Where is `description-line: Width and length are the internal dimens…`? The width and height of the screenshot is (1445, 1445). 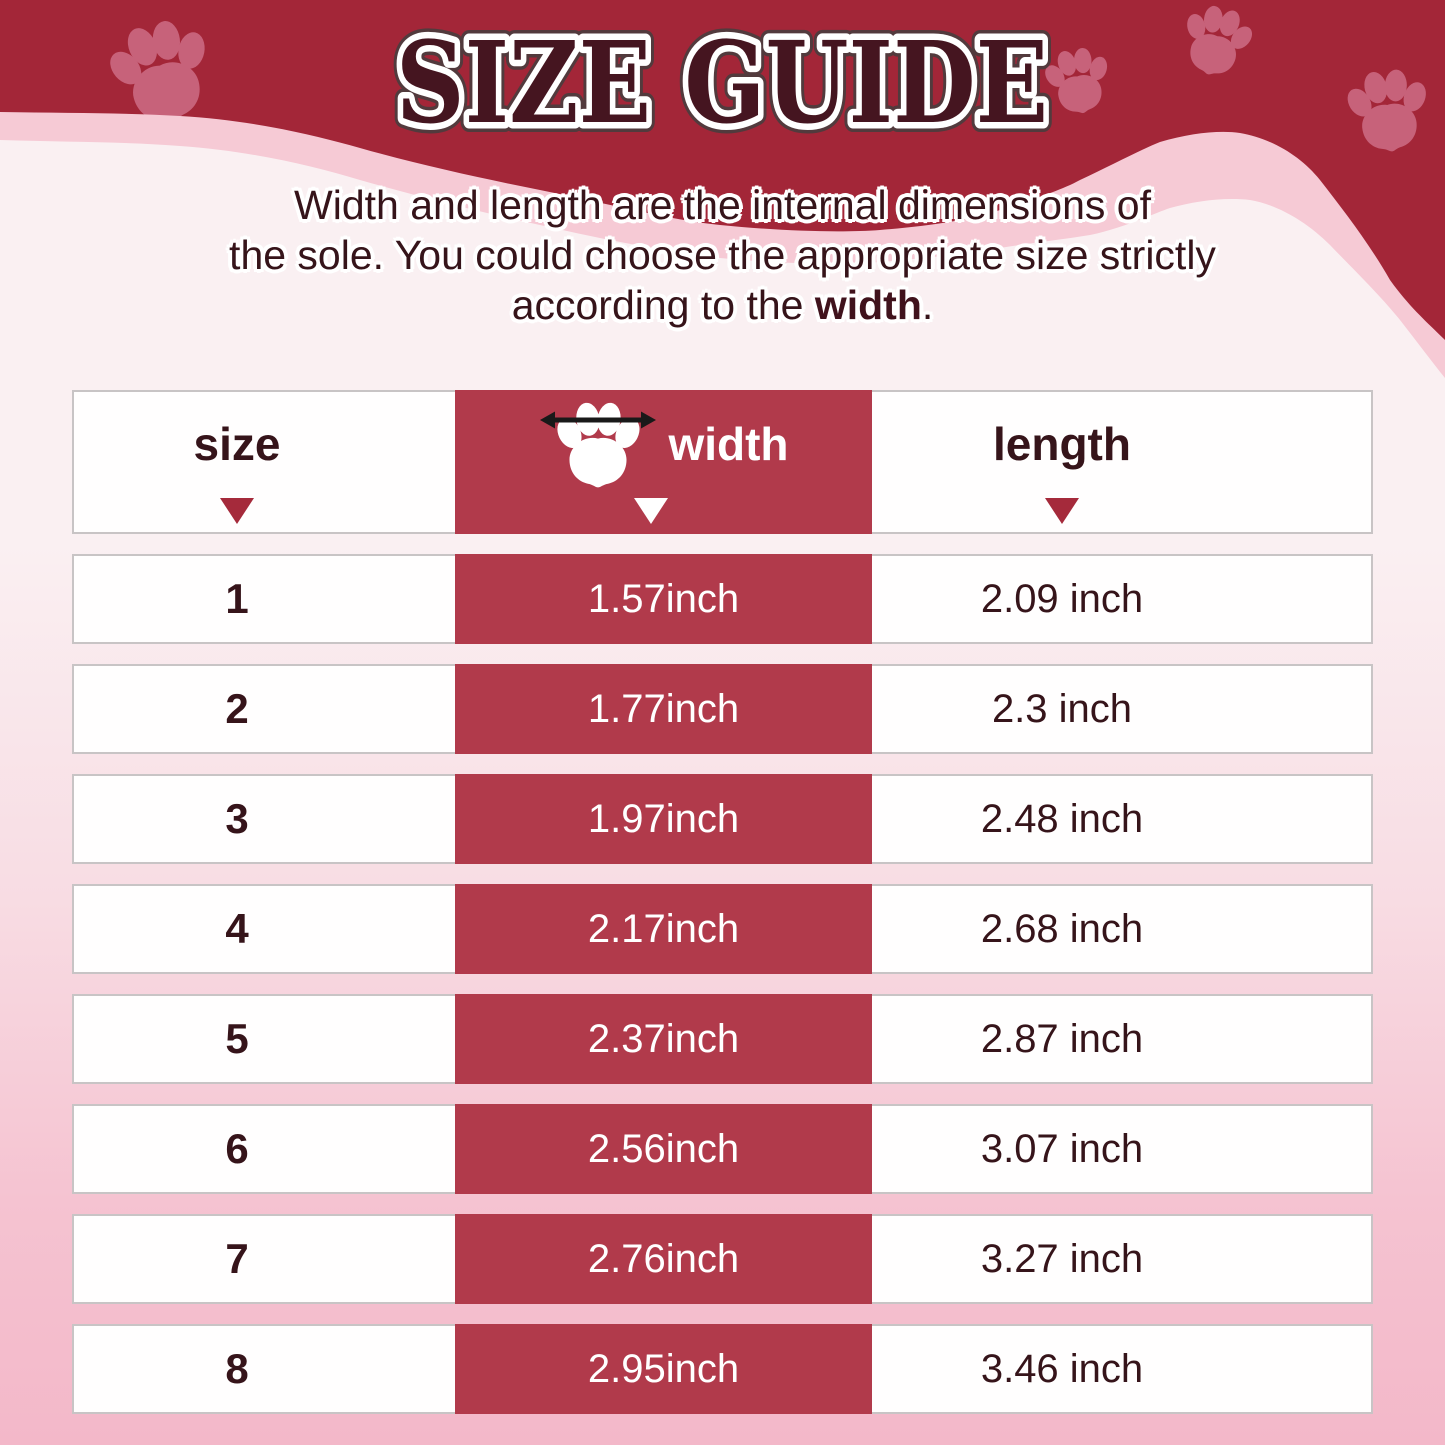
description-line: Width and length are the internal dimens… is located at coordinates (722, 205).